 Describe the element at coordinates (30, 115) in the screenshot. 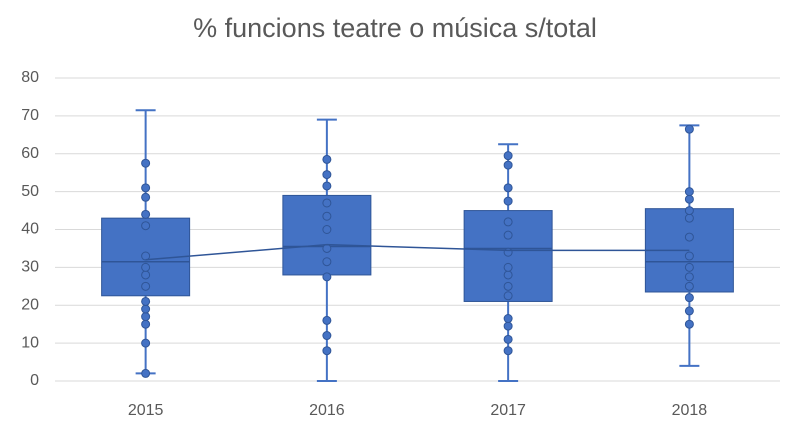

I see `y-tick-label: 70` at that location.